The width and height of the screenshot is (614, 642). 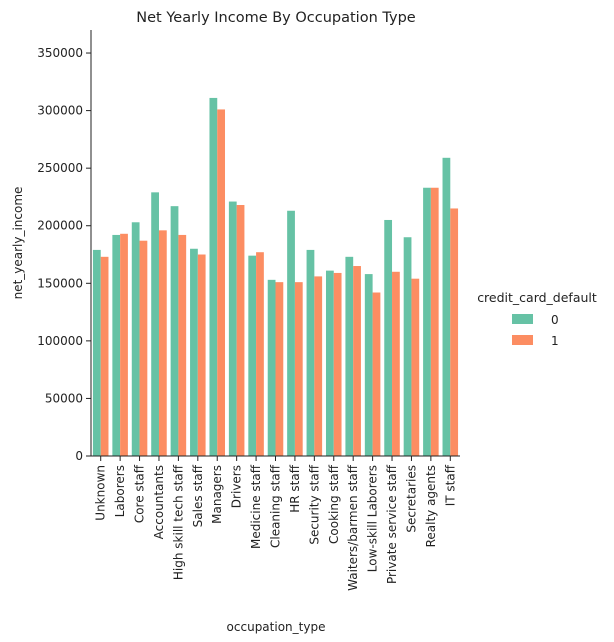 I want to click on x-tick-label: Realty agents, so click(x=431, y=506).